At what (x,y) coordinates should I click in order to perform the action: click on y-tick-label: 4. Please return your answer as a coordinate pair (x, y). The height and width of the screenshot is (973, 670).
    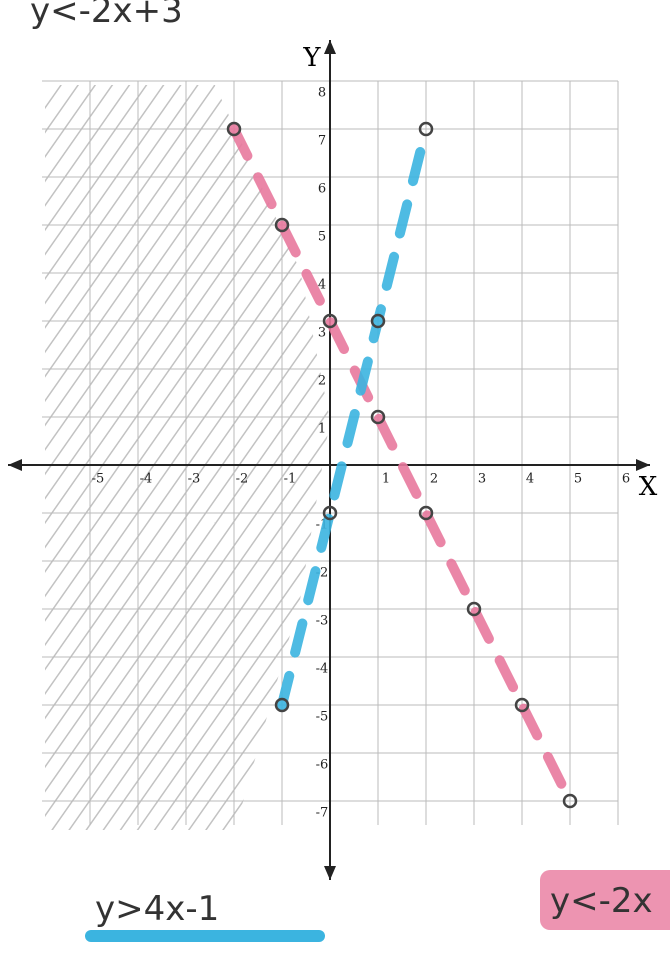
    Looking at the image, I should click on (322, 285).